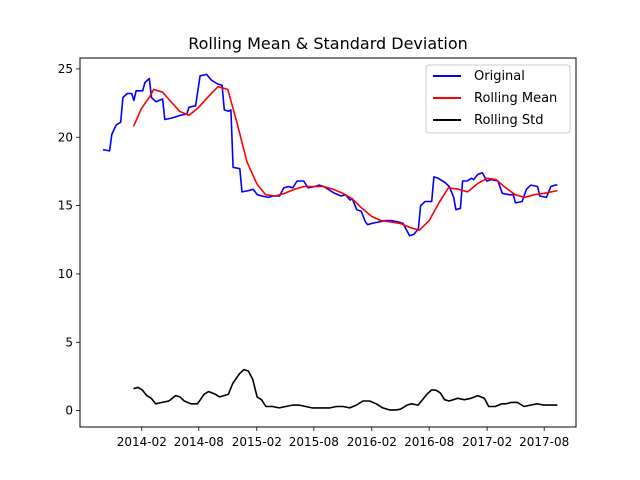 The image size is (640, 480). What do you see at coordinates (69, 240) in the screenshot?
I see `y-axis: 0 5 10 15 20 25` at bounding box center [69, 240].